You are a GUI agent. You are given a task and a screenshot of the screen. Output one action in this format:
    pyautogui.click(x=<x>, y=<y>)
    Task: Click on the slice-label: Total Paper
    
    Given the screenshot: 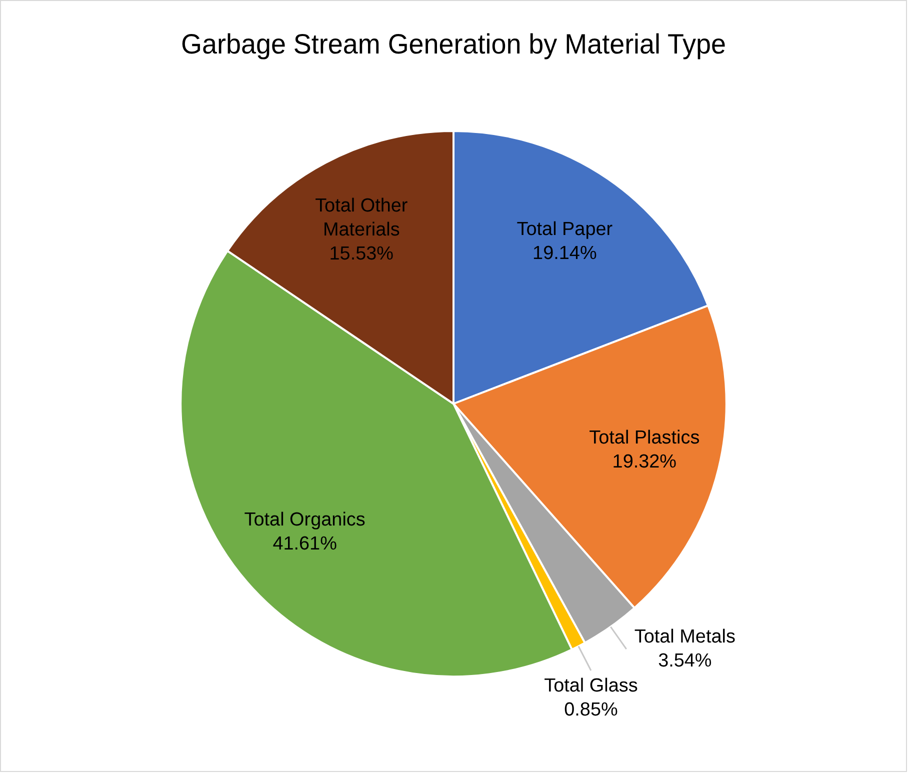 What is the action you would take?
    pyautogui.click(x=564, y=229)
    